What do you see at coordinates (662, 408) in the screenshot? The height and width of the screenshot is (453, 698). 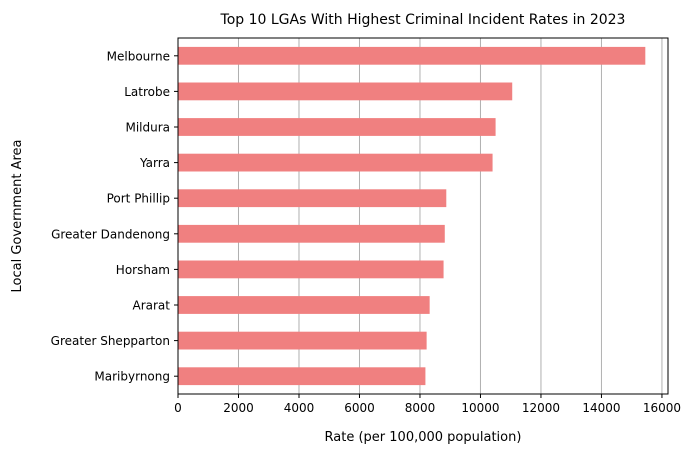 I see `x-tick-label: 16000` at bounding box center [662, 408].